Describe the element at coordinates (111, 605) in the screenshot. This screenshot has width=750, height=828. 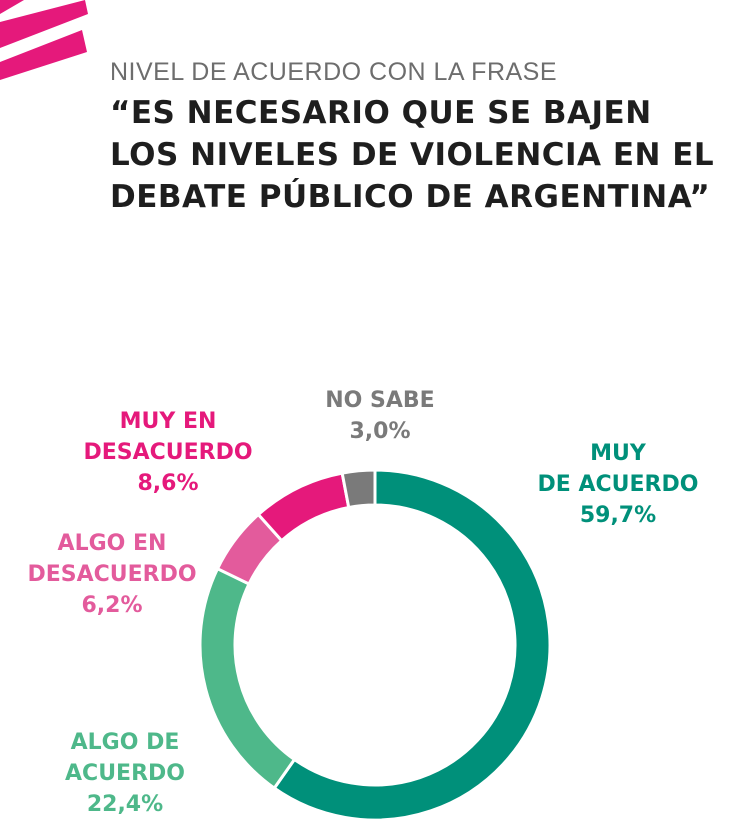
I see `slice-value-label: 6,2%` at that location.